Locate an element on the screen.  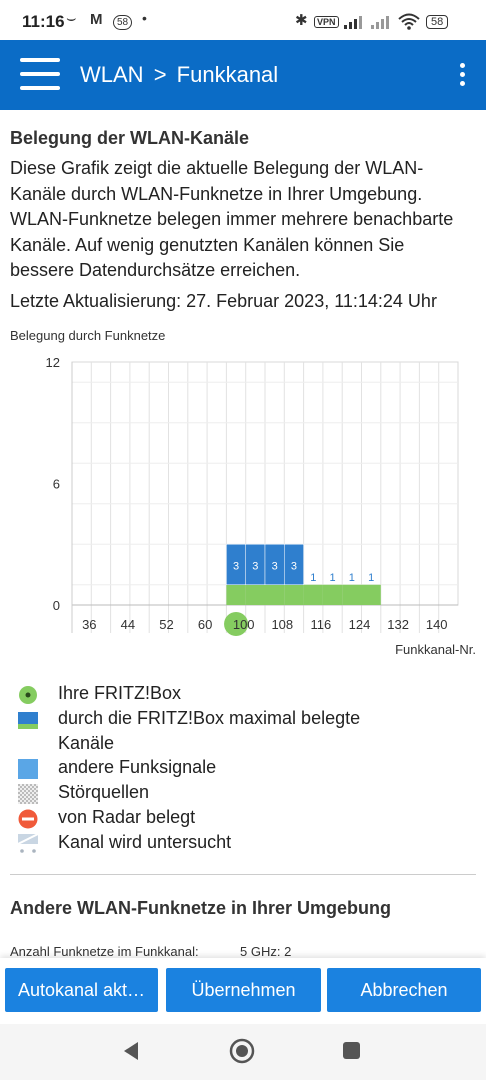
legend-label: Störquellen is located at coordinates (104, 792).